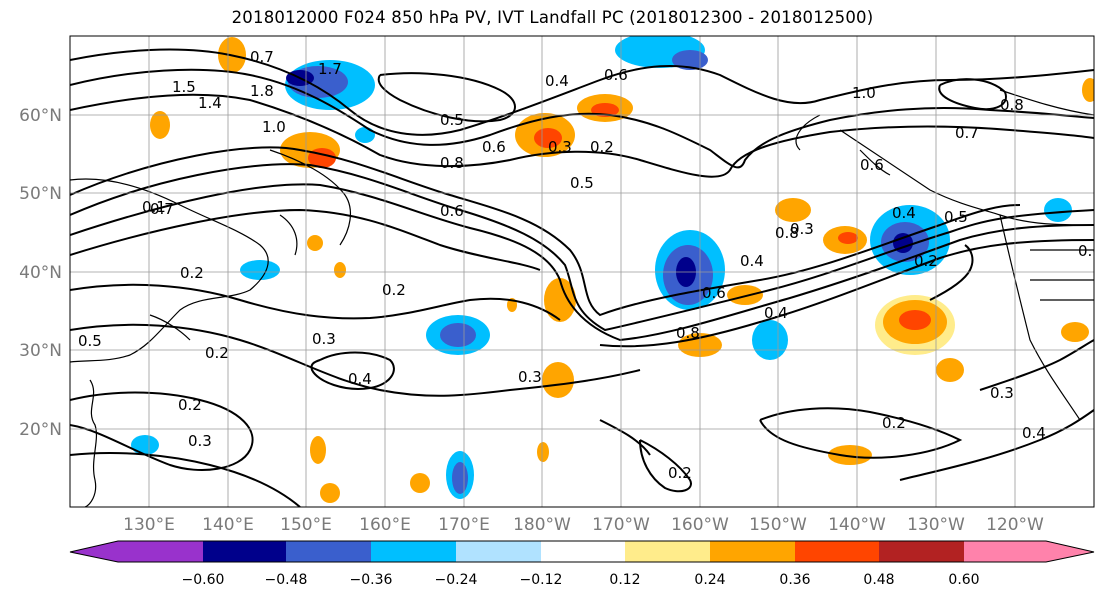 The width and height of the screenshot is (1105, 601). What do you see at coordinates (184, 87) in the screenshot?
I see `contour-label: 1.5` at bounding box center [184, 87].